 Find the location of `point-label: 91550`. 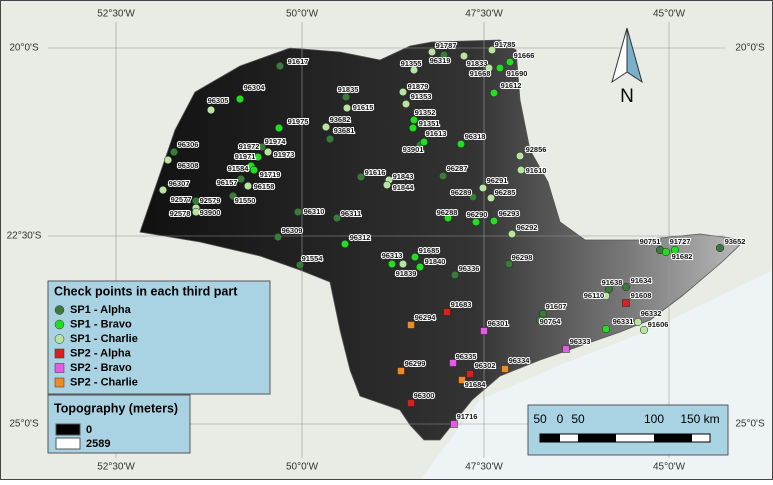

point-label: 91550 is located at coordinates (245, 200).